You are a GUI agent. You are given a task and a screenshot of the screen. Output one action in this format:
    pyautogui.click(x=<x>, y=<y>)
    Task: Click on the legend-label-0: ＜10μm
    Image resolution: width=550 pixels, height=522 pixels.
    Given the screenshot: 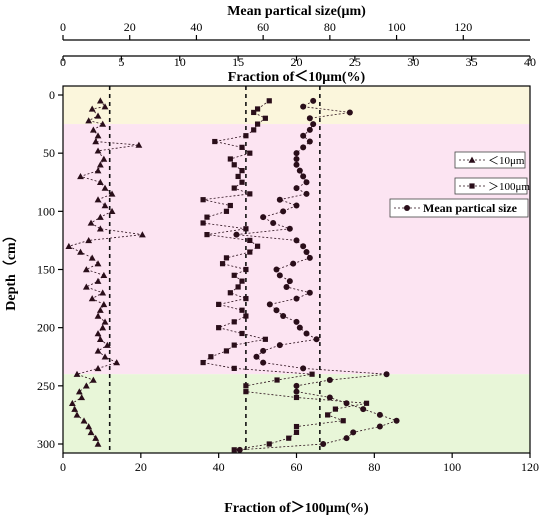 What is the action you would take?
    pyautogui.click(x=506, y=161)
    